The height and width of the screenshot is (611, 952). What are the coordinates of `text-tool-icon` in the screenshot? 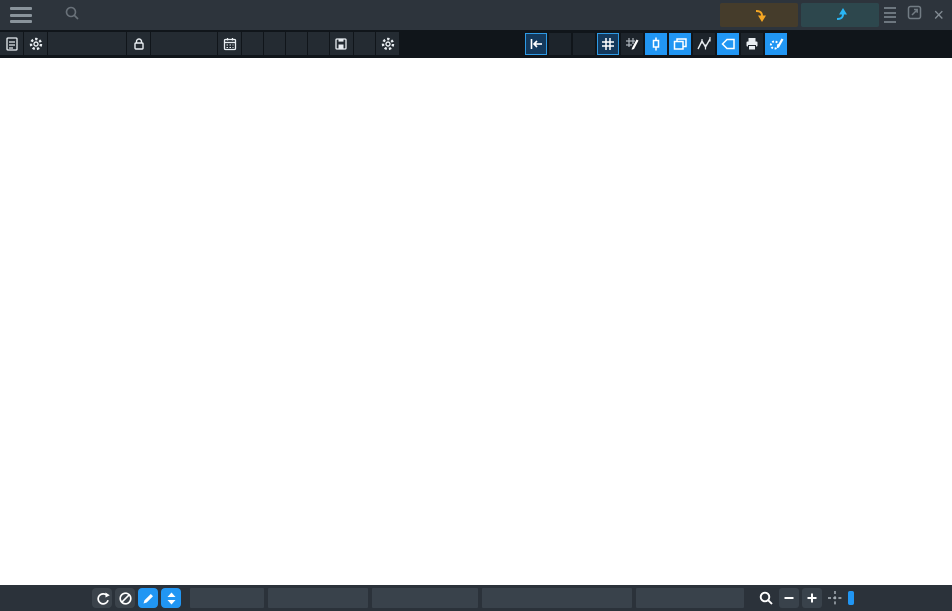 It's located at (584, 44).